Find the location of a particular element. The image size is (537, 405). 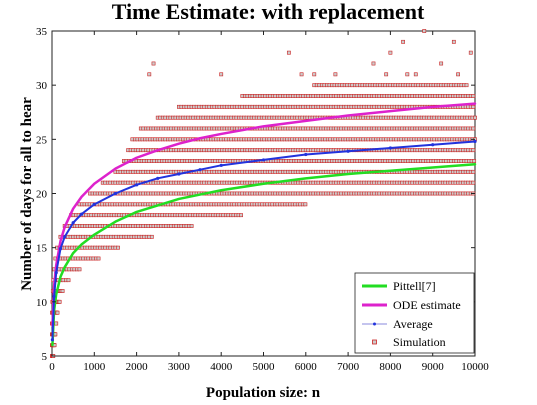

x-axis-label: Population size: n is located at coordinates (263, 393).